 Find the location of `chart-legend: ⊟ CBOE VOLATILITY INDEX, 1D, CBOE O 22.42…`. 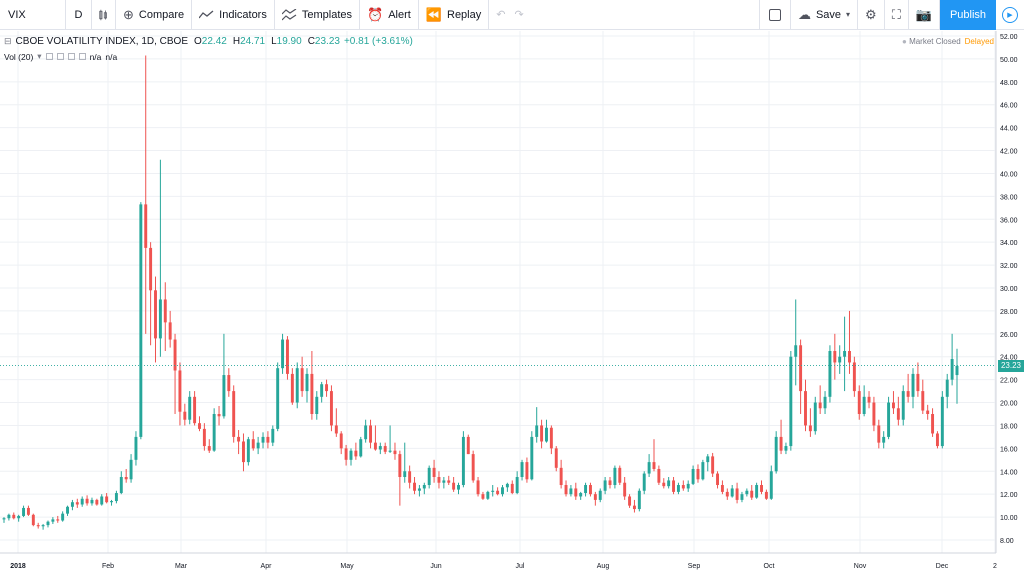

chart-legend: ⊟ CBOE VOLATILITY INDEX, 1D, CBOE O 22.42… is located at coordinates (208, 41).